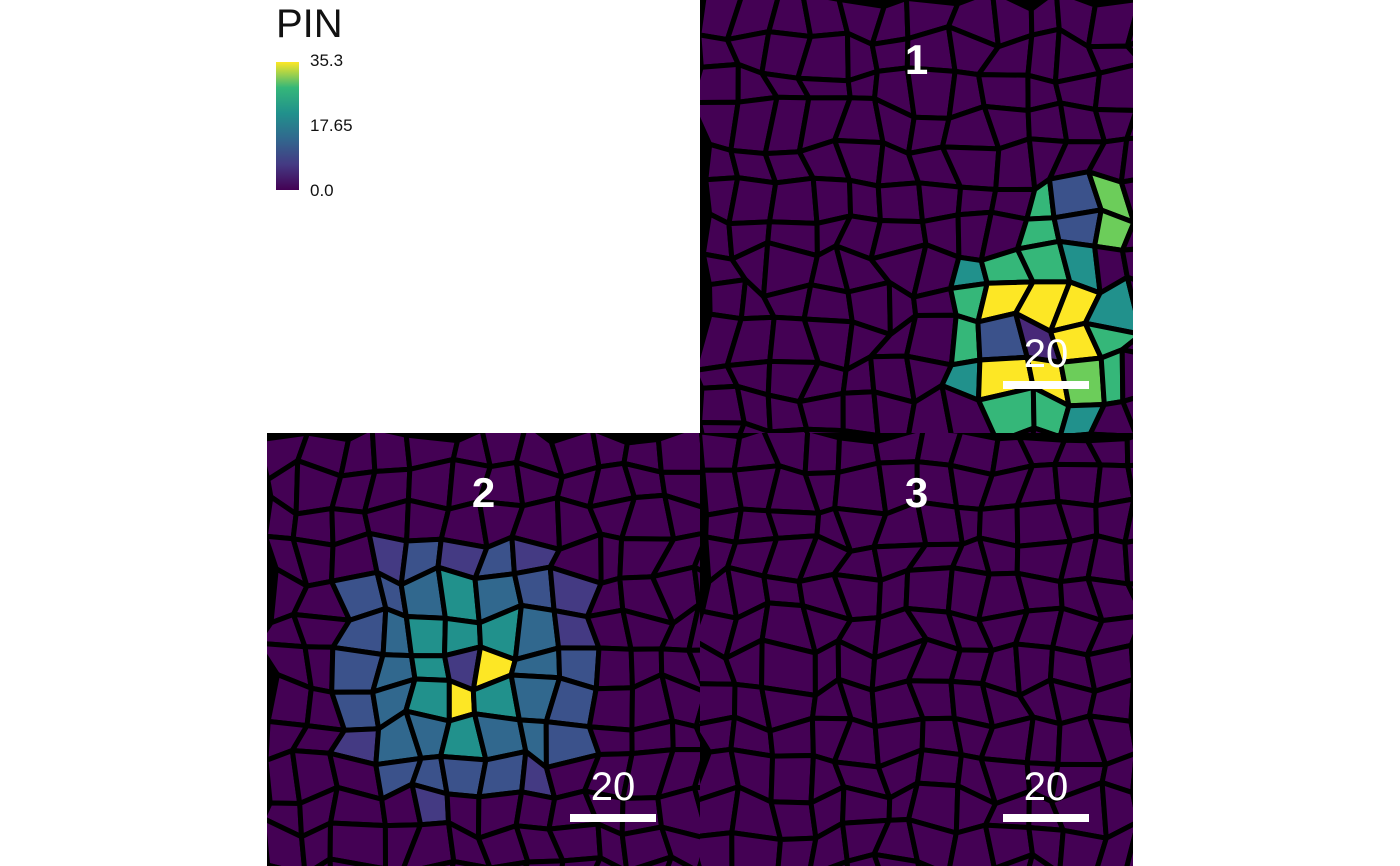 This screenshot has height=866, width=1400. I want to click on color-legend: PIN 35.3 17.65 0.0, so click(340, 105).